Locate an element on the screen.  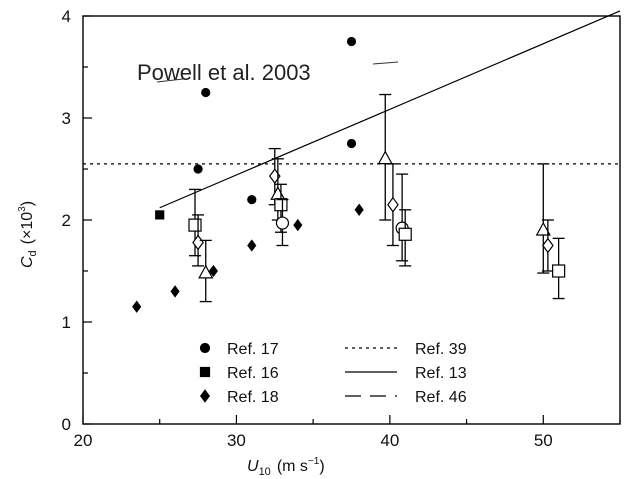
annotation-underline-left is located at coordinates (170, 80).